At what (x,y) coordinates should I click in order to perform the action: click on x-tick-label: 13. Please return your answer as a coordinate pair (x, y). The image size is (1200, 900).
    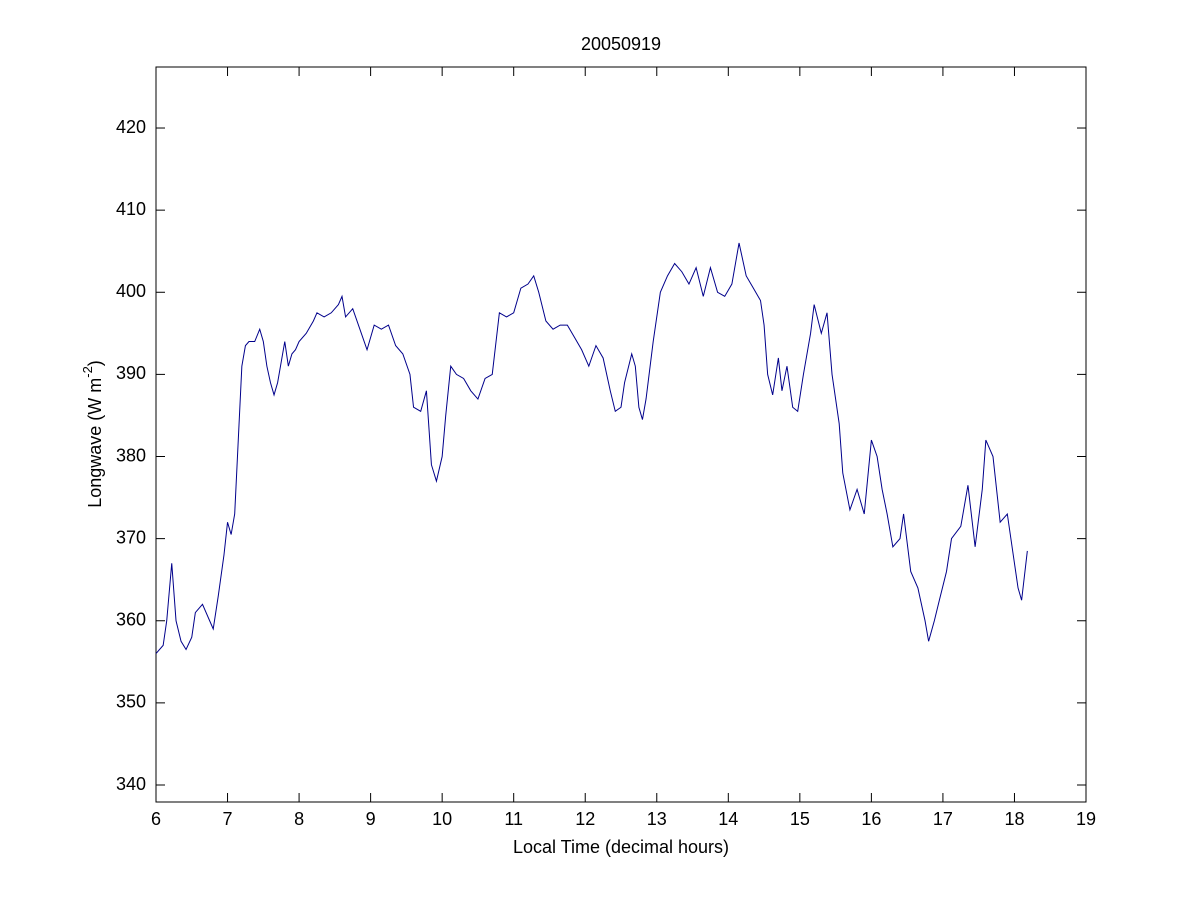
    Looking at the image, I should click on (657, 819).